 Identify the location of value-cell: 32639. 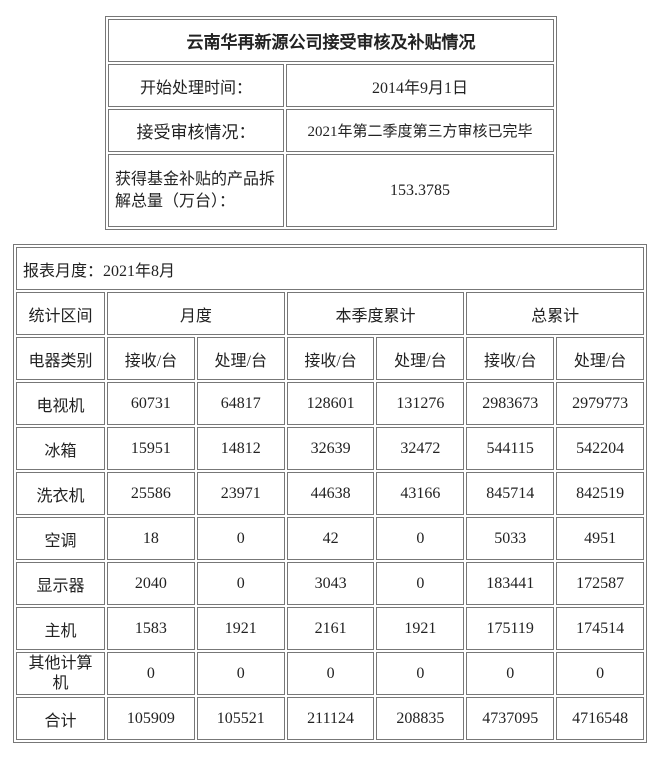
(330, 448).